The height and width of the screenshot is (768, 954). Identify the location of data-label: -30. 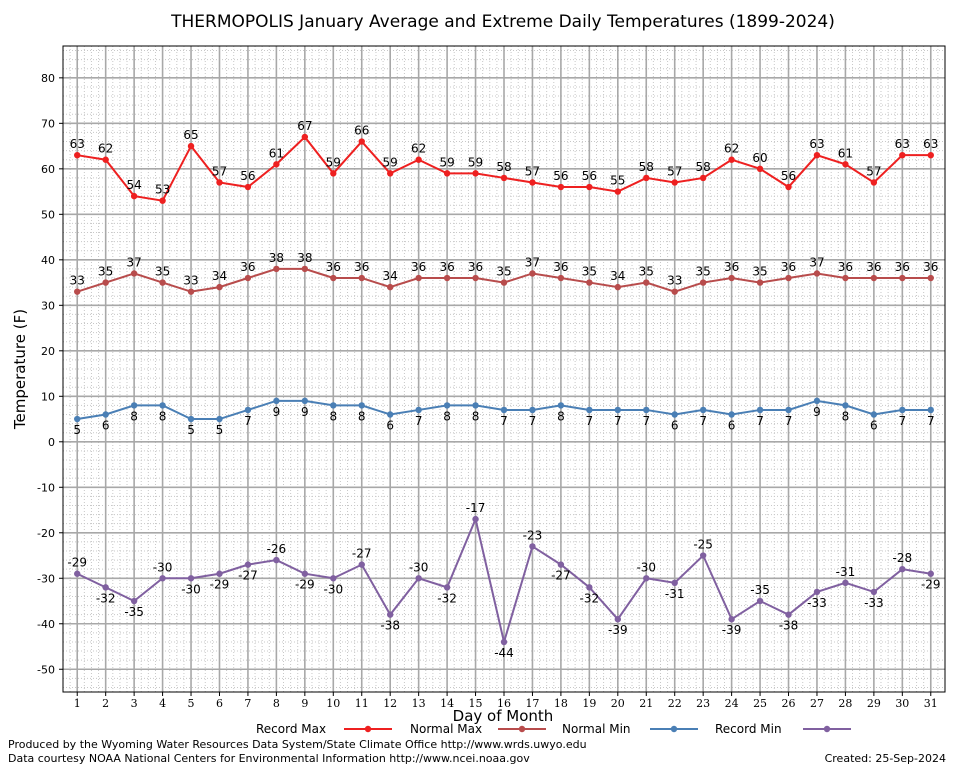
(419, 567).